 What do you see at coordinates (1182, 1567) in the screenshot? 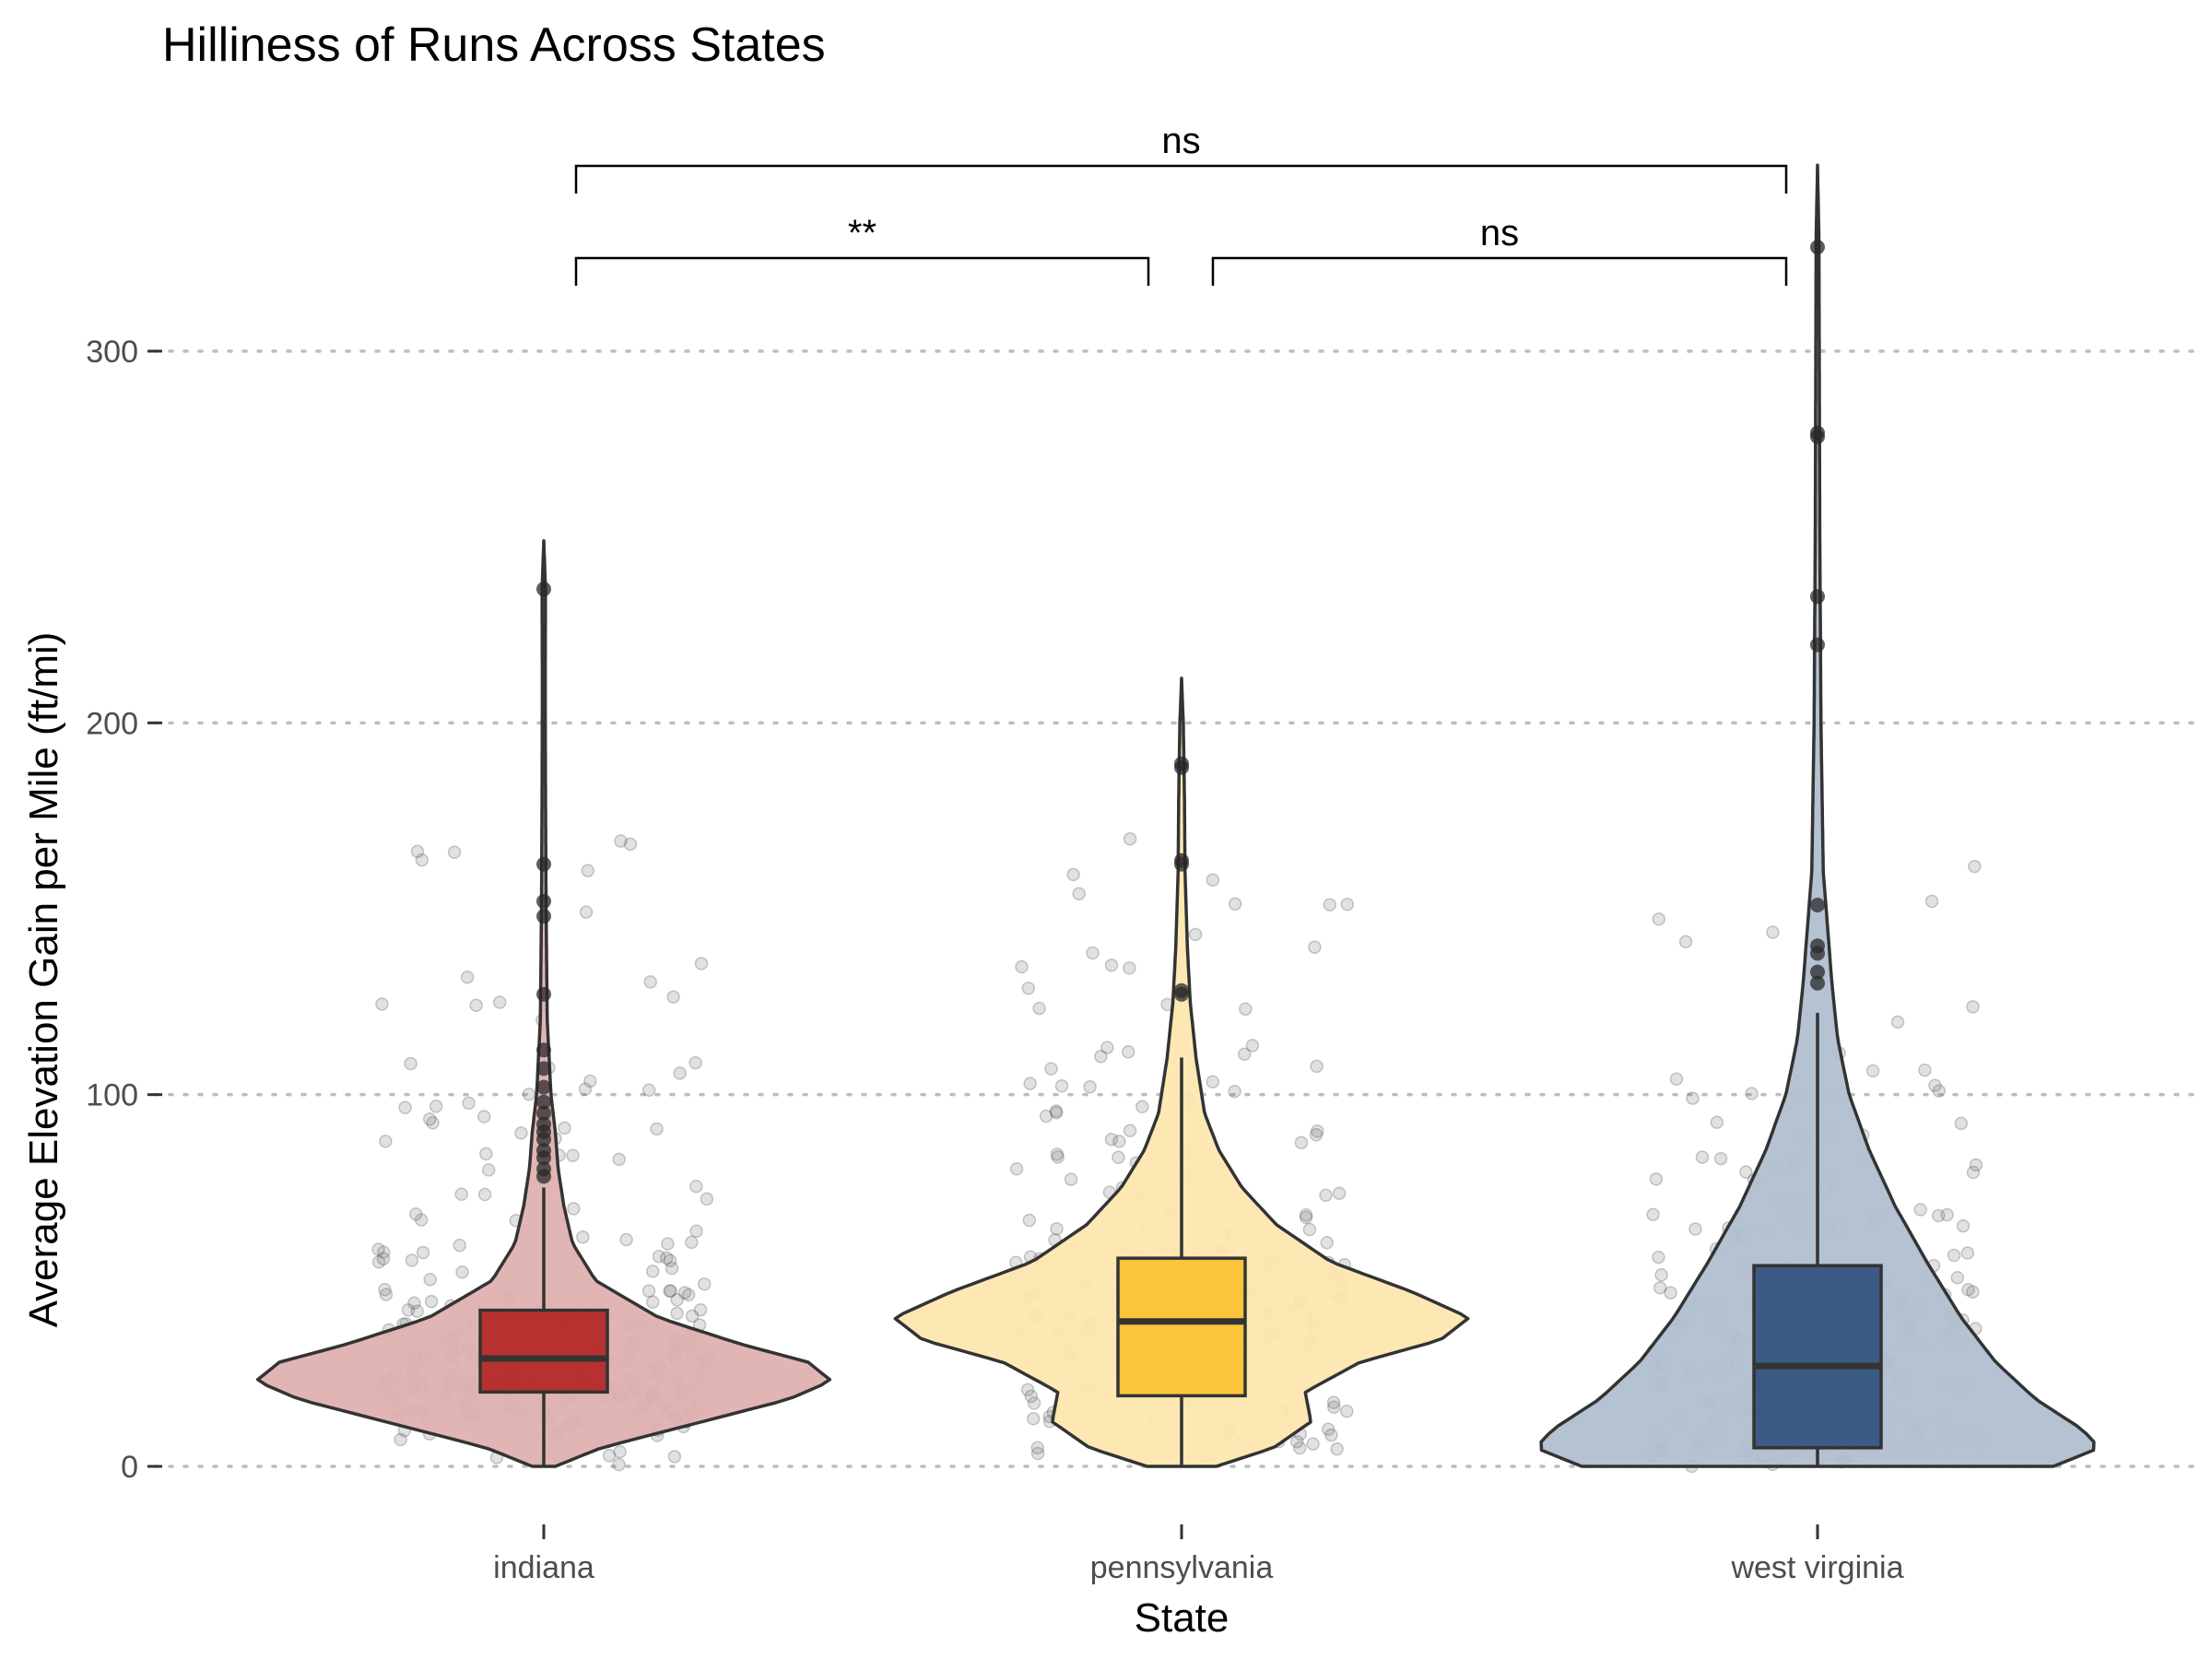
I see `x-tick-label-1: pennsylvania` at bounding box center [1182, 1567].